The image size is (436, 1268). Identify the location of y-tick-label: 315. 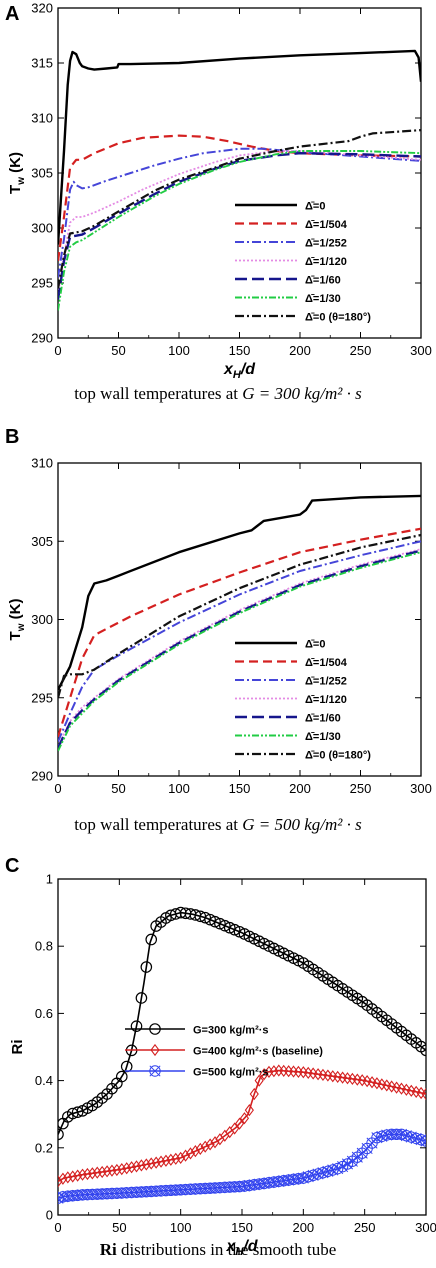
(42, 63).